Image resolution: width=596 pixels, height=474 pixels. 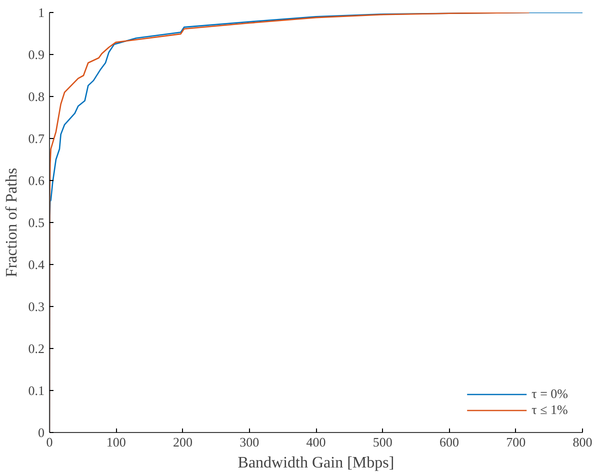 I want to click on y-tick-label: 0.7, so click(x=36, y=138).